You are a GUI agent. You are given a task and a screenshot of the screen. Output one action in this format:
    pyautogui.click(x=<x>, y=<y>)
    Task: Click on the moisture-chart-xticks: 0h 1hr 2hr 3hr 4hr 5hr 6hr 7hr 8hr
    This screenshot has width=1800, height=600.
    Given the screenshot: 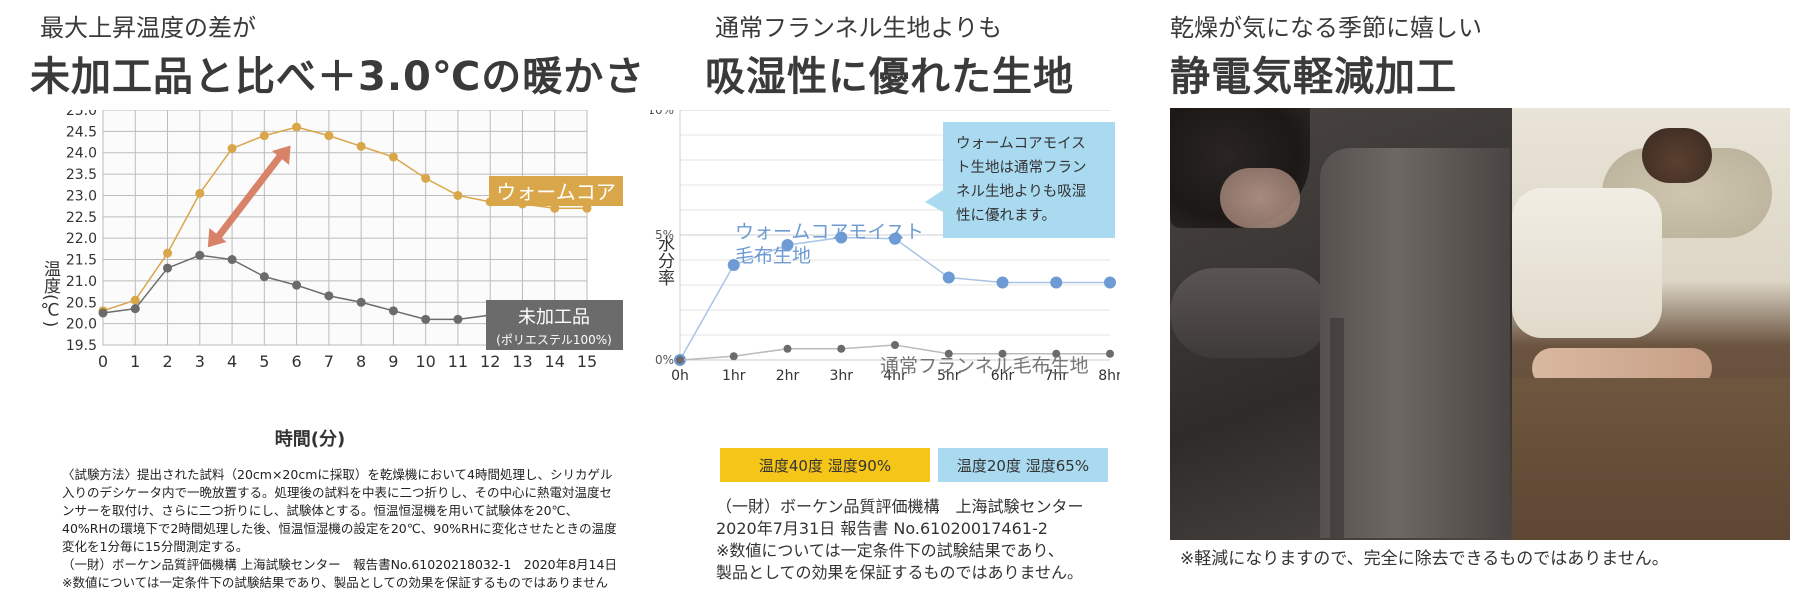 What is the action you would take?
    pyautogui.click(x=895, y=376)
    